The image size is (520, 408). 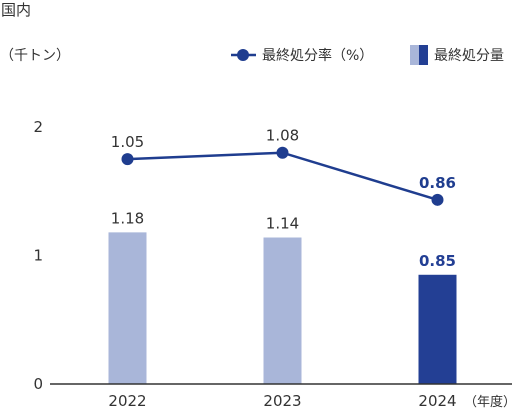 I want to click on y-axis-ticks: 0 1 2, so click(x=38, y=255).